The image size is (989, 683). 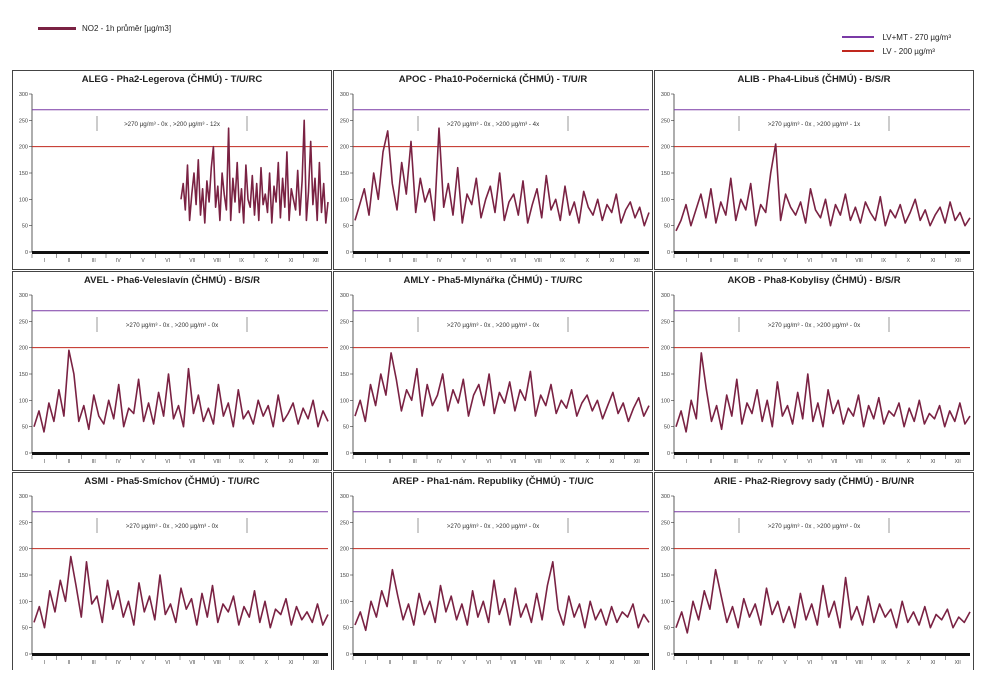 I want to click on chart-title: AMLY - Pha5-Mlynářka (ČHMÚ) - T/U/RC, so click(x=493, y=280).